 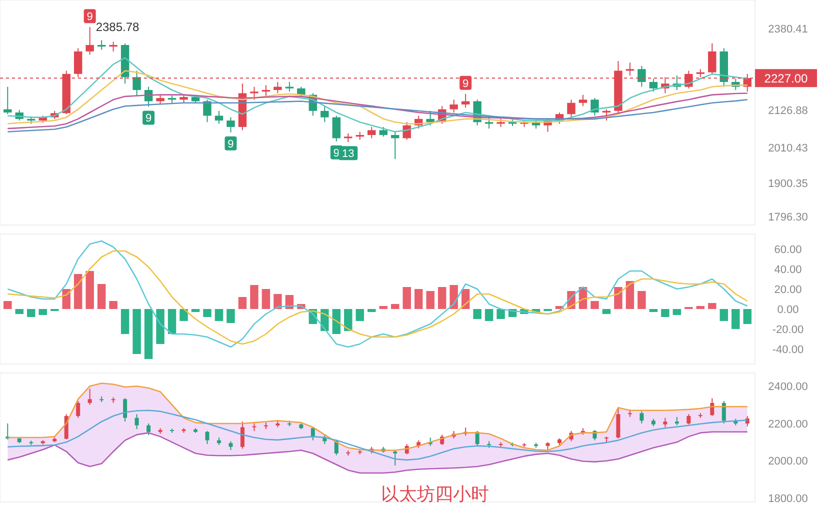 What do you see at coordinates (788, 148) in the screenshot?
I see `y-tick-label: 2010.43` at bounding box center [788, 148].